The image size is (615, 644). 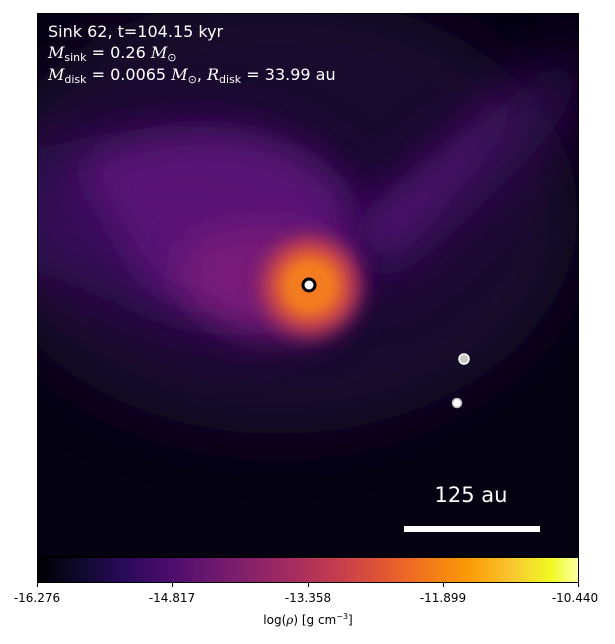 I want to click on disk-radius-value: = 33.99, so click(x=278, y=74).